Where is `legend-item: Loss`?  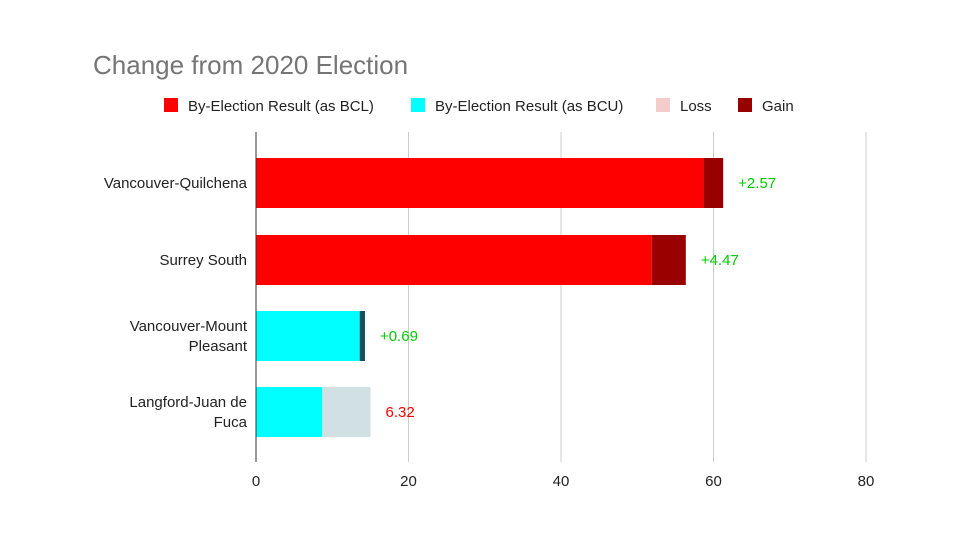
legend-item: Loss is located at coordinates (684, 106).